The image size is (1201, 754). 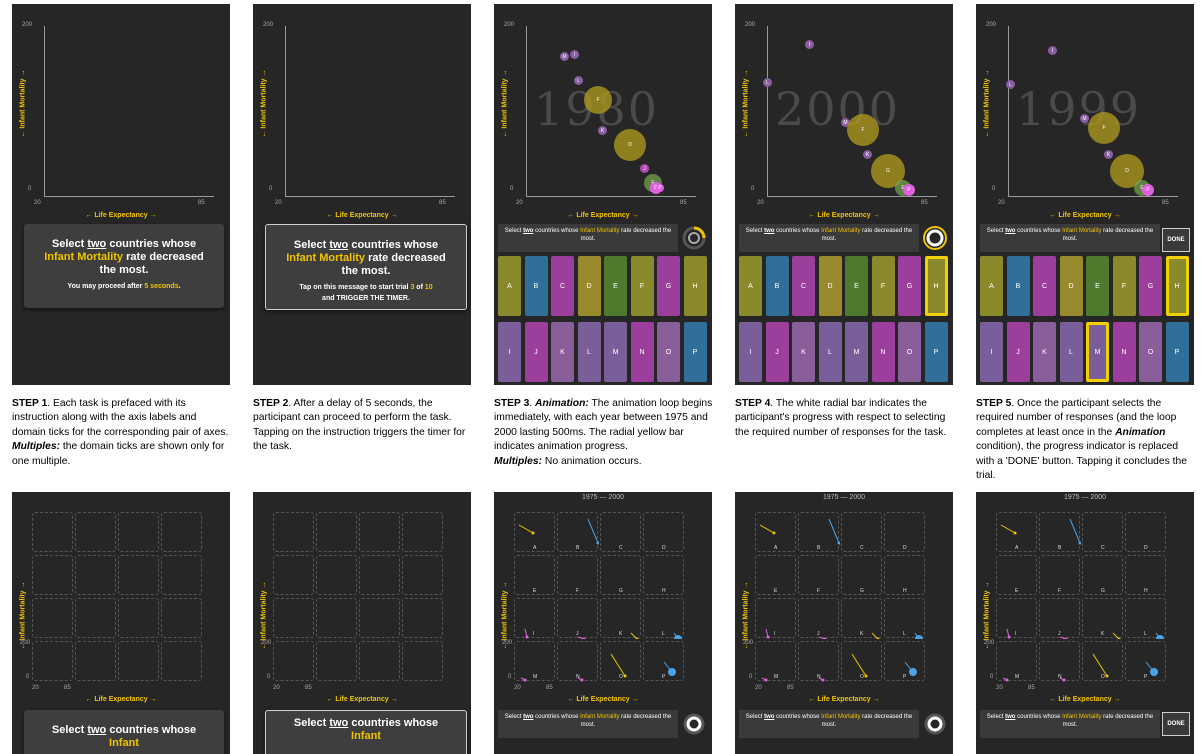 I want to click on instruction-card: Select two countries whose Infant, so click(x=366, y=732).